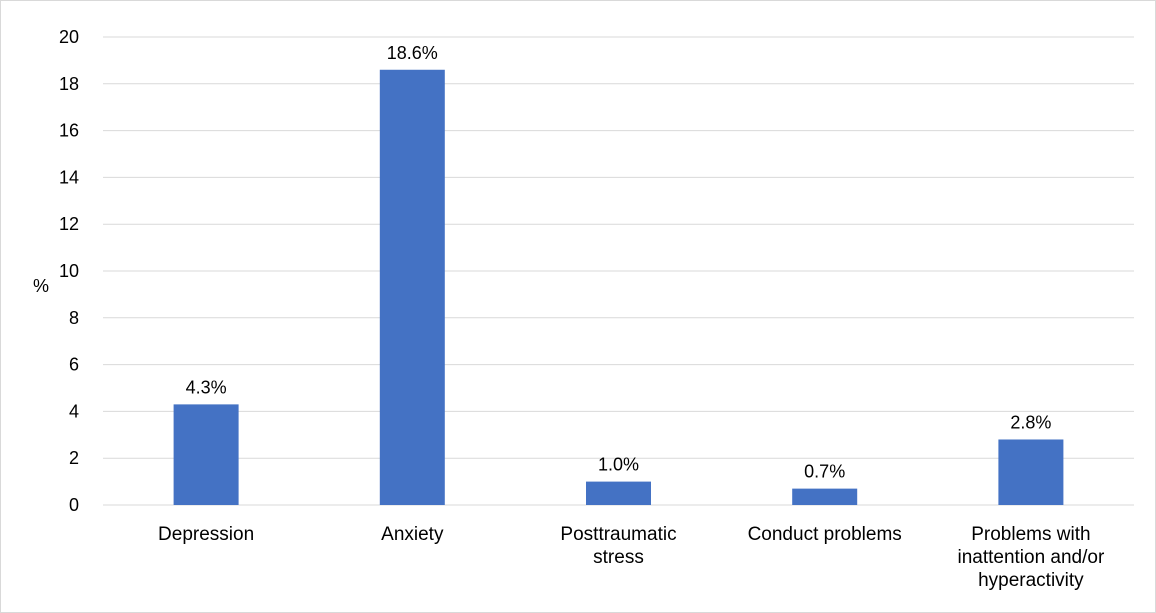 This screenshot has width=1156, height=613. Describe the element at coordinates (74, 318) in the screenshot. I see `y-tick-label: 8` at that location.